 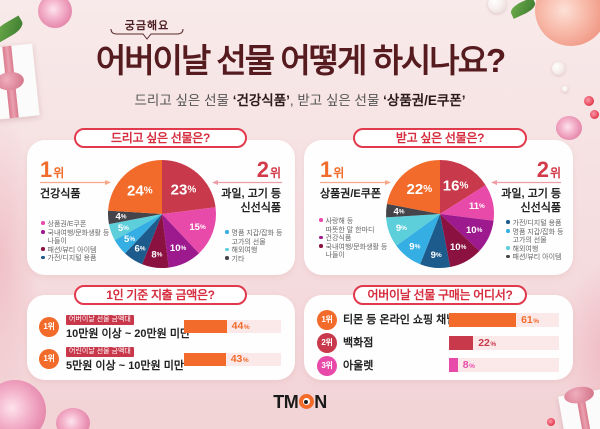 What do you see at coordinates (456, 185) in the screenshot?
I see `pie-slice-label: 16%` at bounding box center [456, 185].